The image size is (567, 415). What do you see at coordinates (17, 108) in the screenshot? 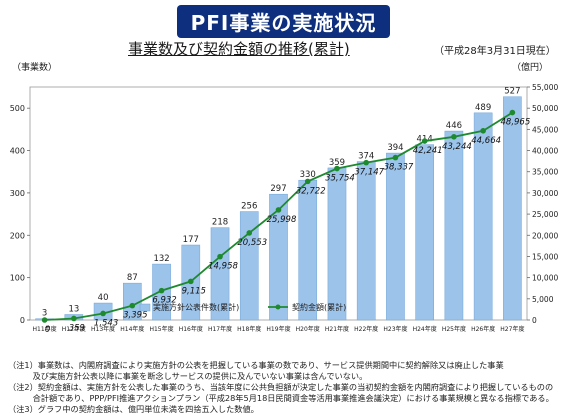
I see `y-left-tick-label: 500` at bounding box center [17, 108].